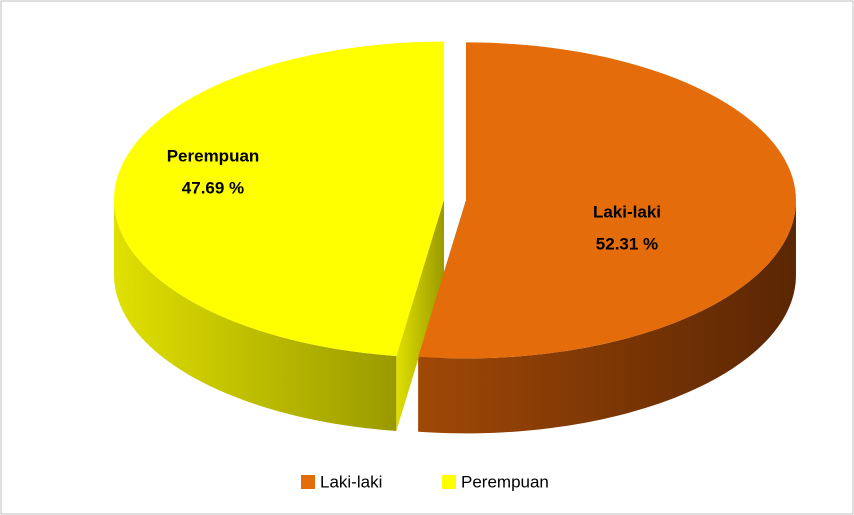 The height and width of the screenshot is (515, 854). What do you see at coordinates (505, 481) in the screenshot?
I see `legend-label: Perempuan` at bounding box center [505, 481].